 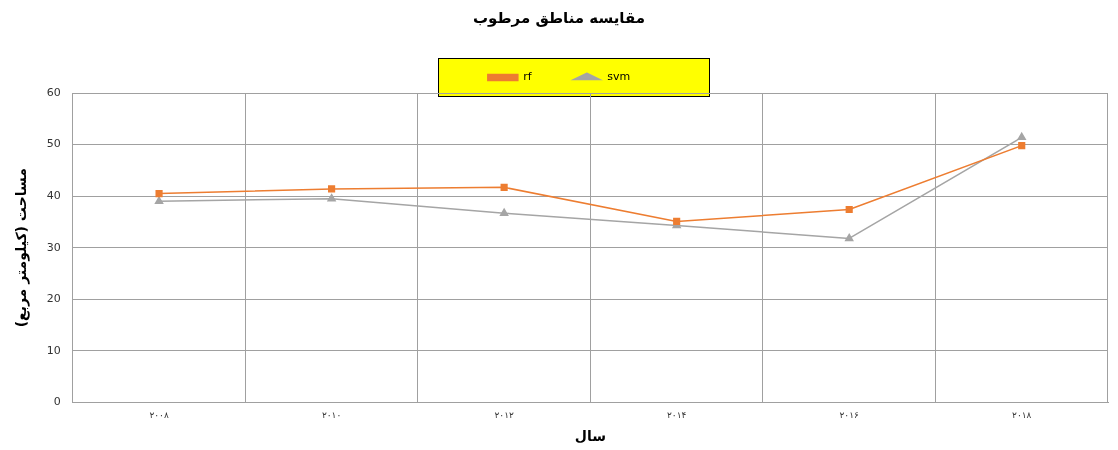 I want to click on x-tick-label: ۲۰۱۰, so click(x=331, y=415).